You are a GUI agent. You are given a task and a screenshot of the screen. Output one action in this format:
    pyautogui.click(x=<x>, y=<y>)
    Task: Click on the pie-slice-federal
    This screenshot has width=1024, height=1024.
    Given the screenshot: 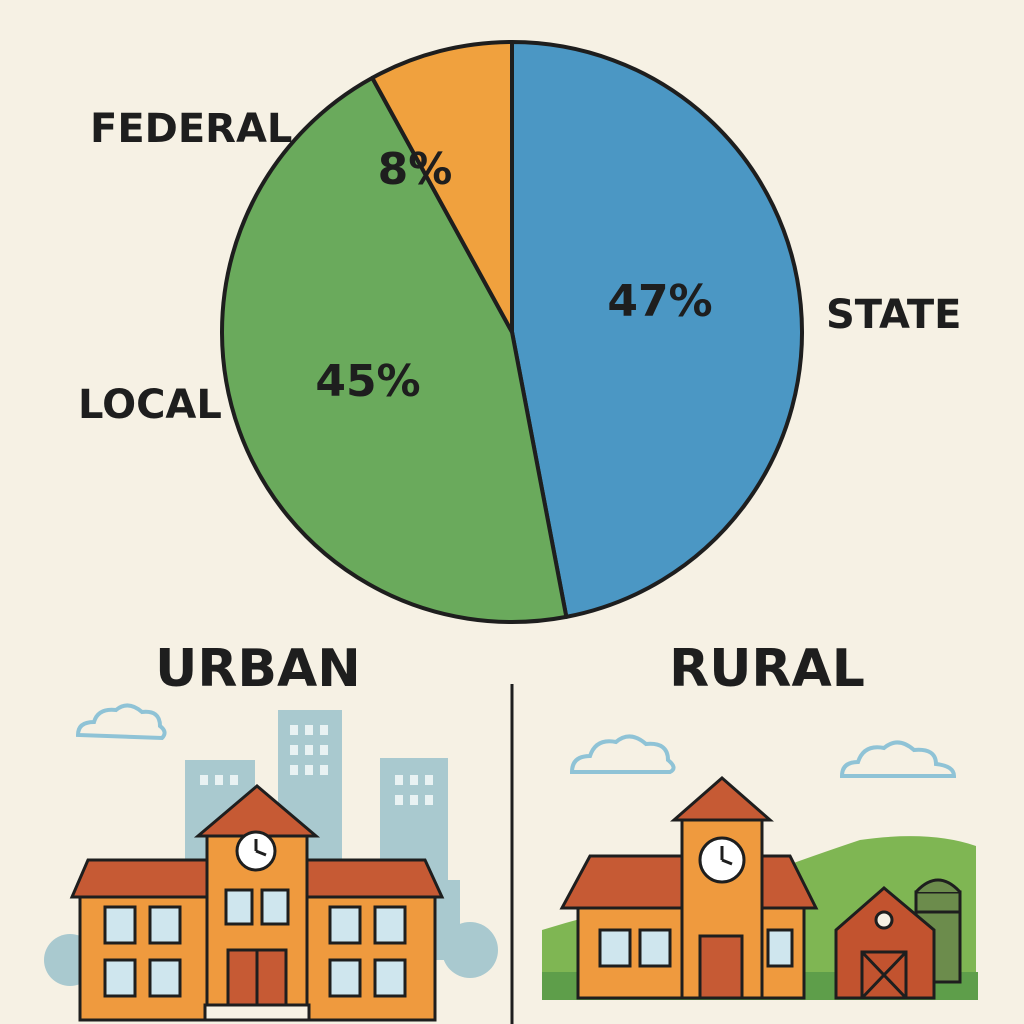 What is the action you would take?
    pyautogui.click(x=442, y=187)
    